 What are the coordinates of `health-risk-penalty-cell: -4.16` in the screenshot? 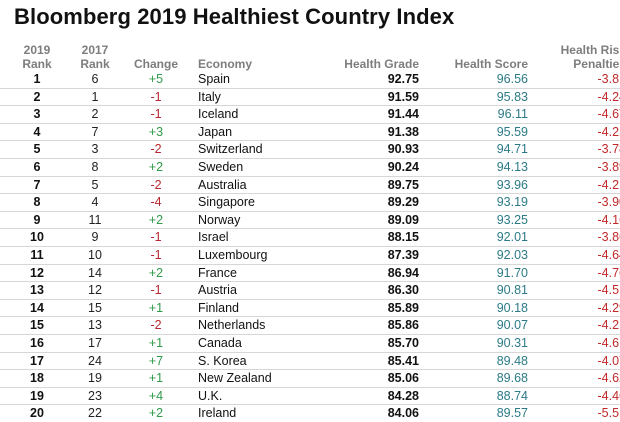 It's located at (575, 220).